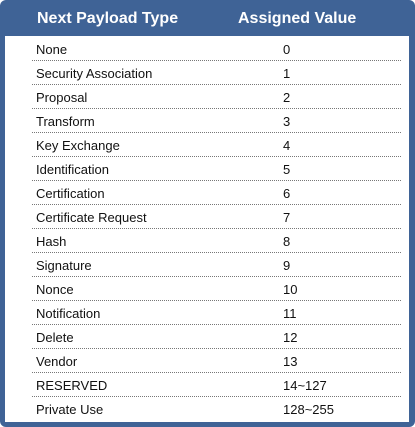 The image size is (415, 427). Describe the element at coordinates (305, 385) in the screenshot. I see `assigned-value-cell: 14~127` at that location.